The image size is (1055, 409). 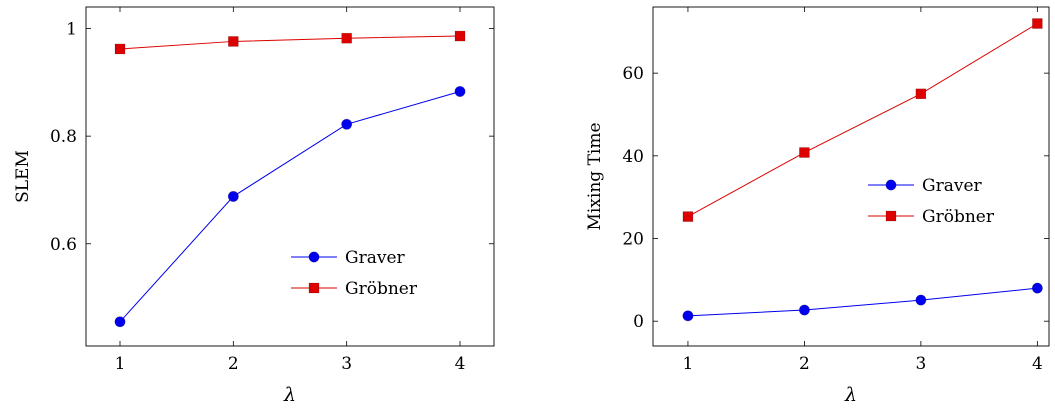 I want to click on y-axis-label: Mixing Time, so click(x=595, y=176).